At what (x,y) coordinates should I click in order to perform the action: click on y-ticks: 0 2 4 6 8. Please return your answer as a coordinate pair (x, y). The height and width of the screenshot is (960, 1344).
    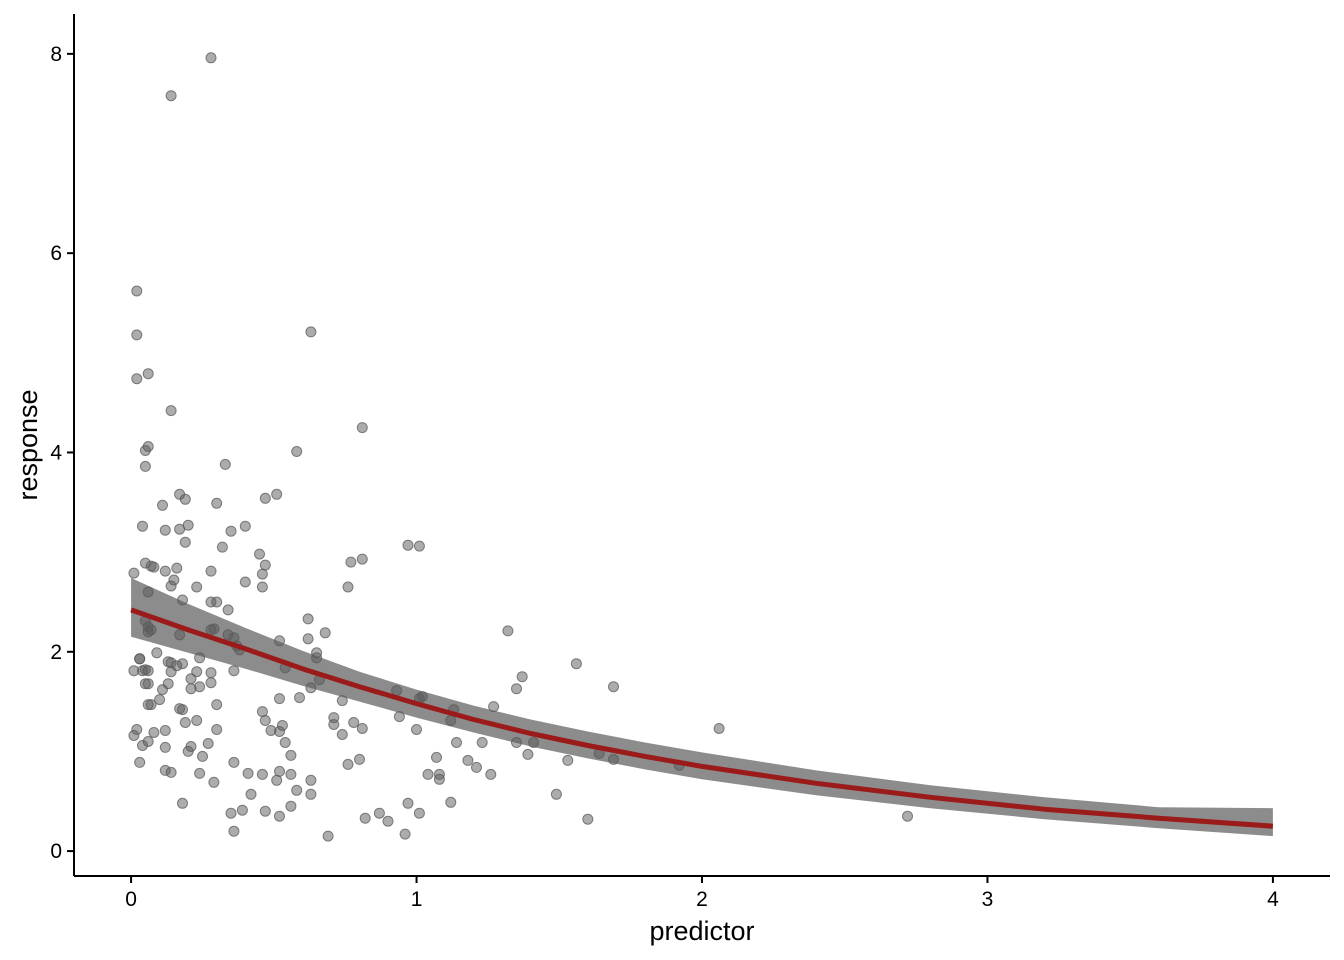
    Looking at the image, I should click on (62, 453).